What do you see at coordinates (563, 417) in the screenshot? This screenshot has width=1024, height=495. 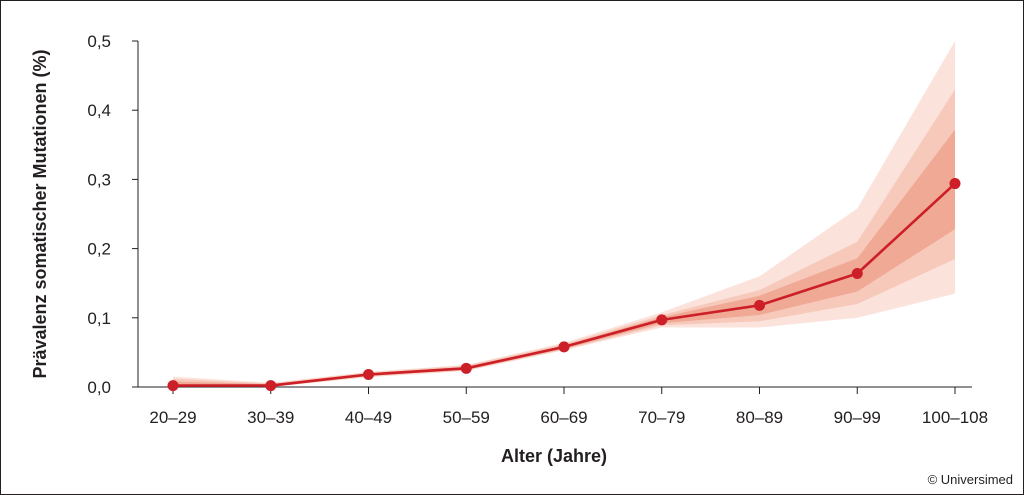 I see `x-tick-label: 60–69` at bounding box center [563, 417].